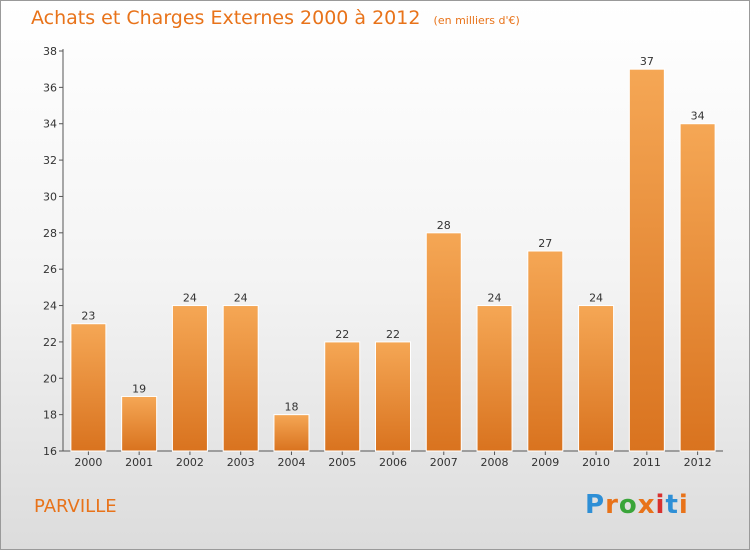 Image resolution: width=750 pixels, height=551 pixels. Describe the element at coordinates (50, 269) in the screenshot. I see `y-tick-label: 26` at that location.